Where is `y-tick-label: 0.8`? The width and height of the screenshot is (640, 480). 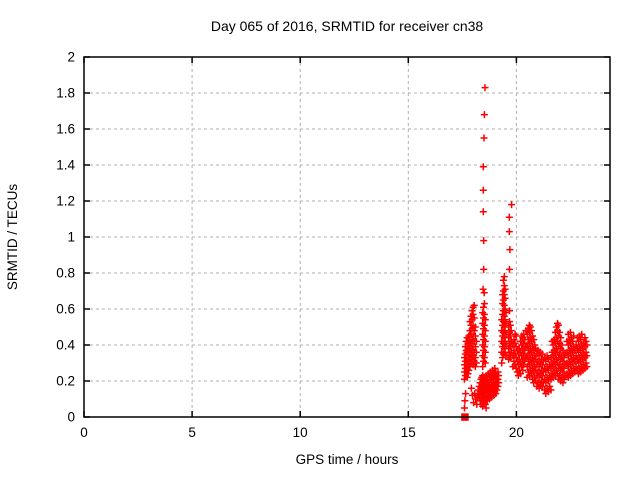 y-tick-label: 0.8 is located at coordinates (65, 273).